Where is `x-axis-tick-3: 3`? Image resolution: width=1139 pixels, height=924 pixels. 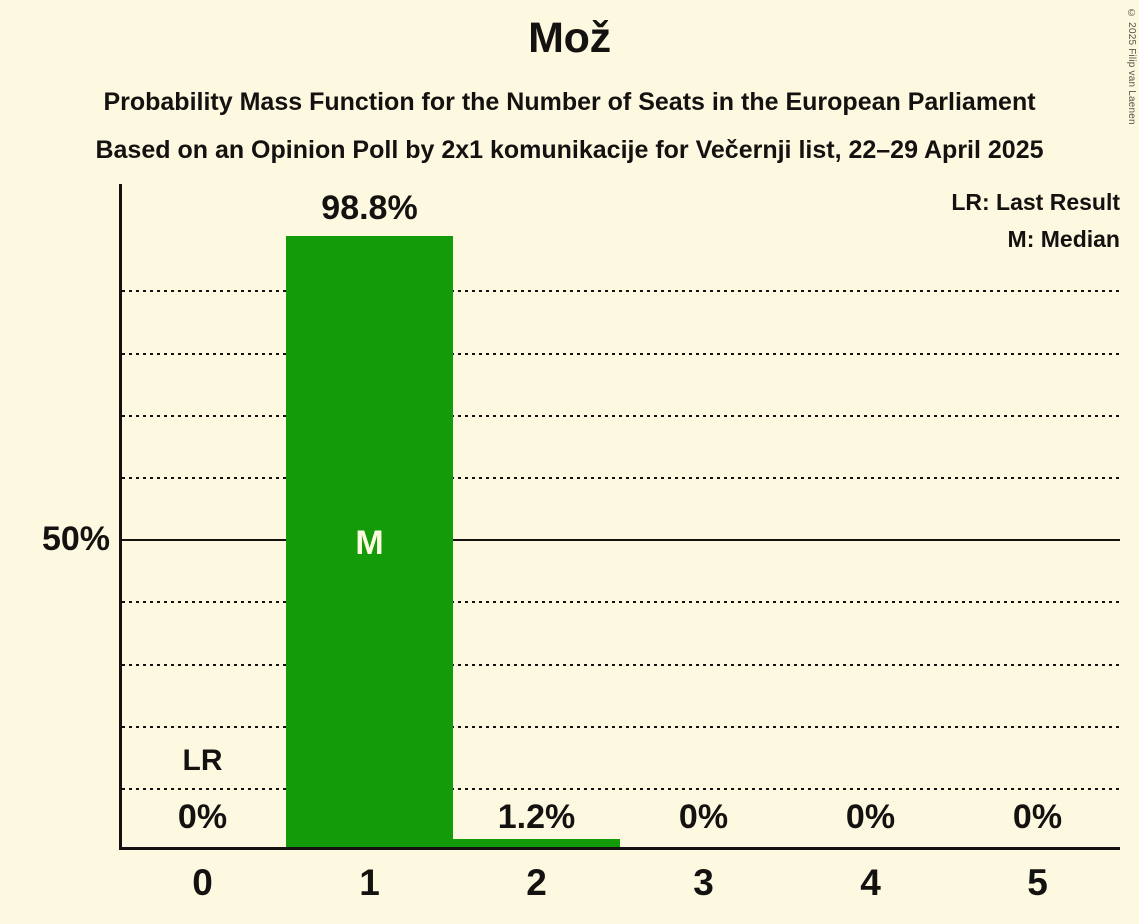
x-axis-tick-3: 3 is located at coordinates (703, 882).